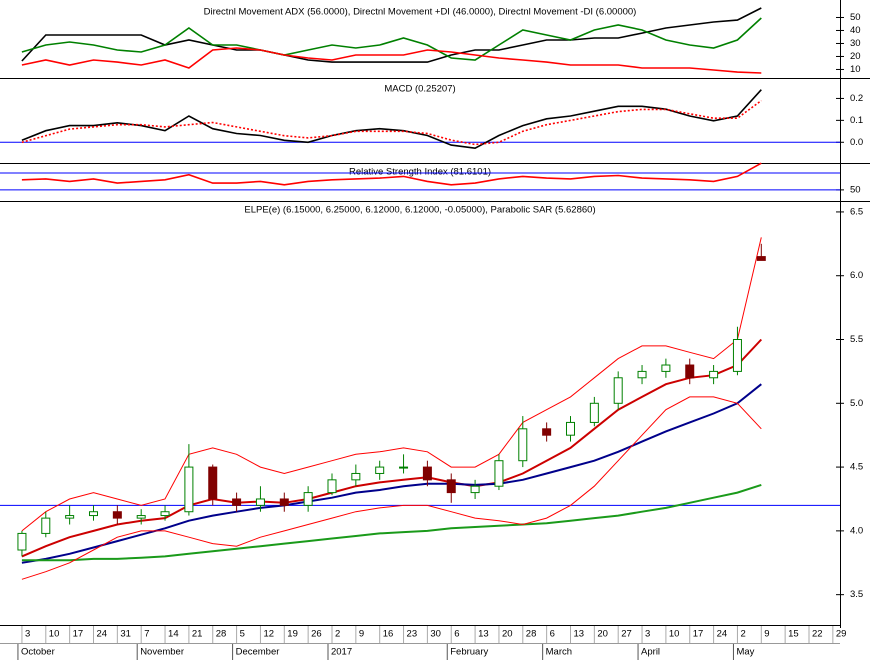 The height and width of the screenshot is (660, 870). I want to click on x-tick-label: 3, so click(27, 634).